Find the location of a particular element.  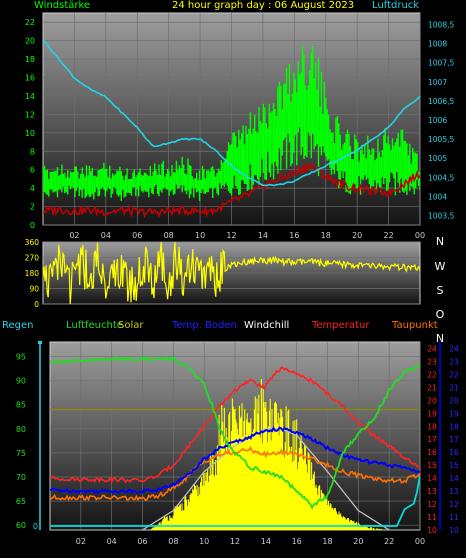

temp-x-tick-label: 22 is located at coordinates (389, 541).